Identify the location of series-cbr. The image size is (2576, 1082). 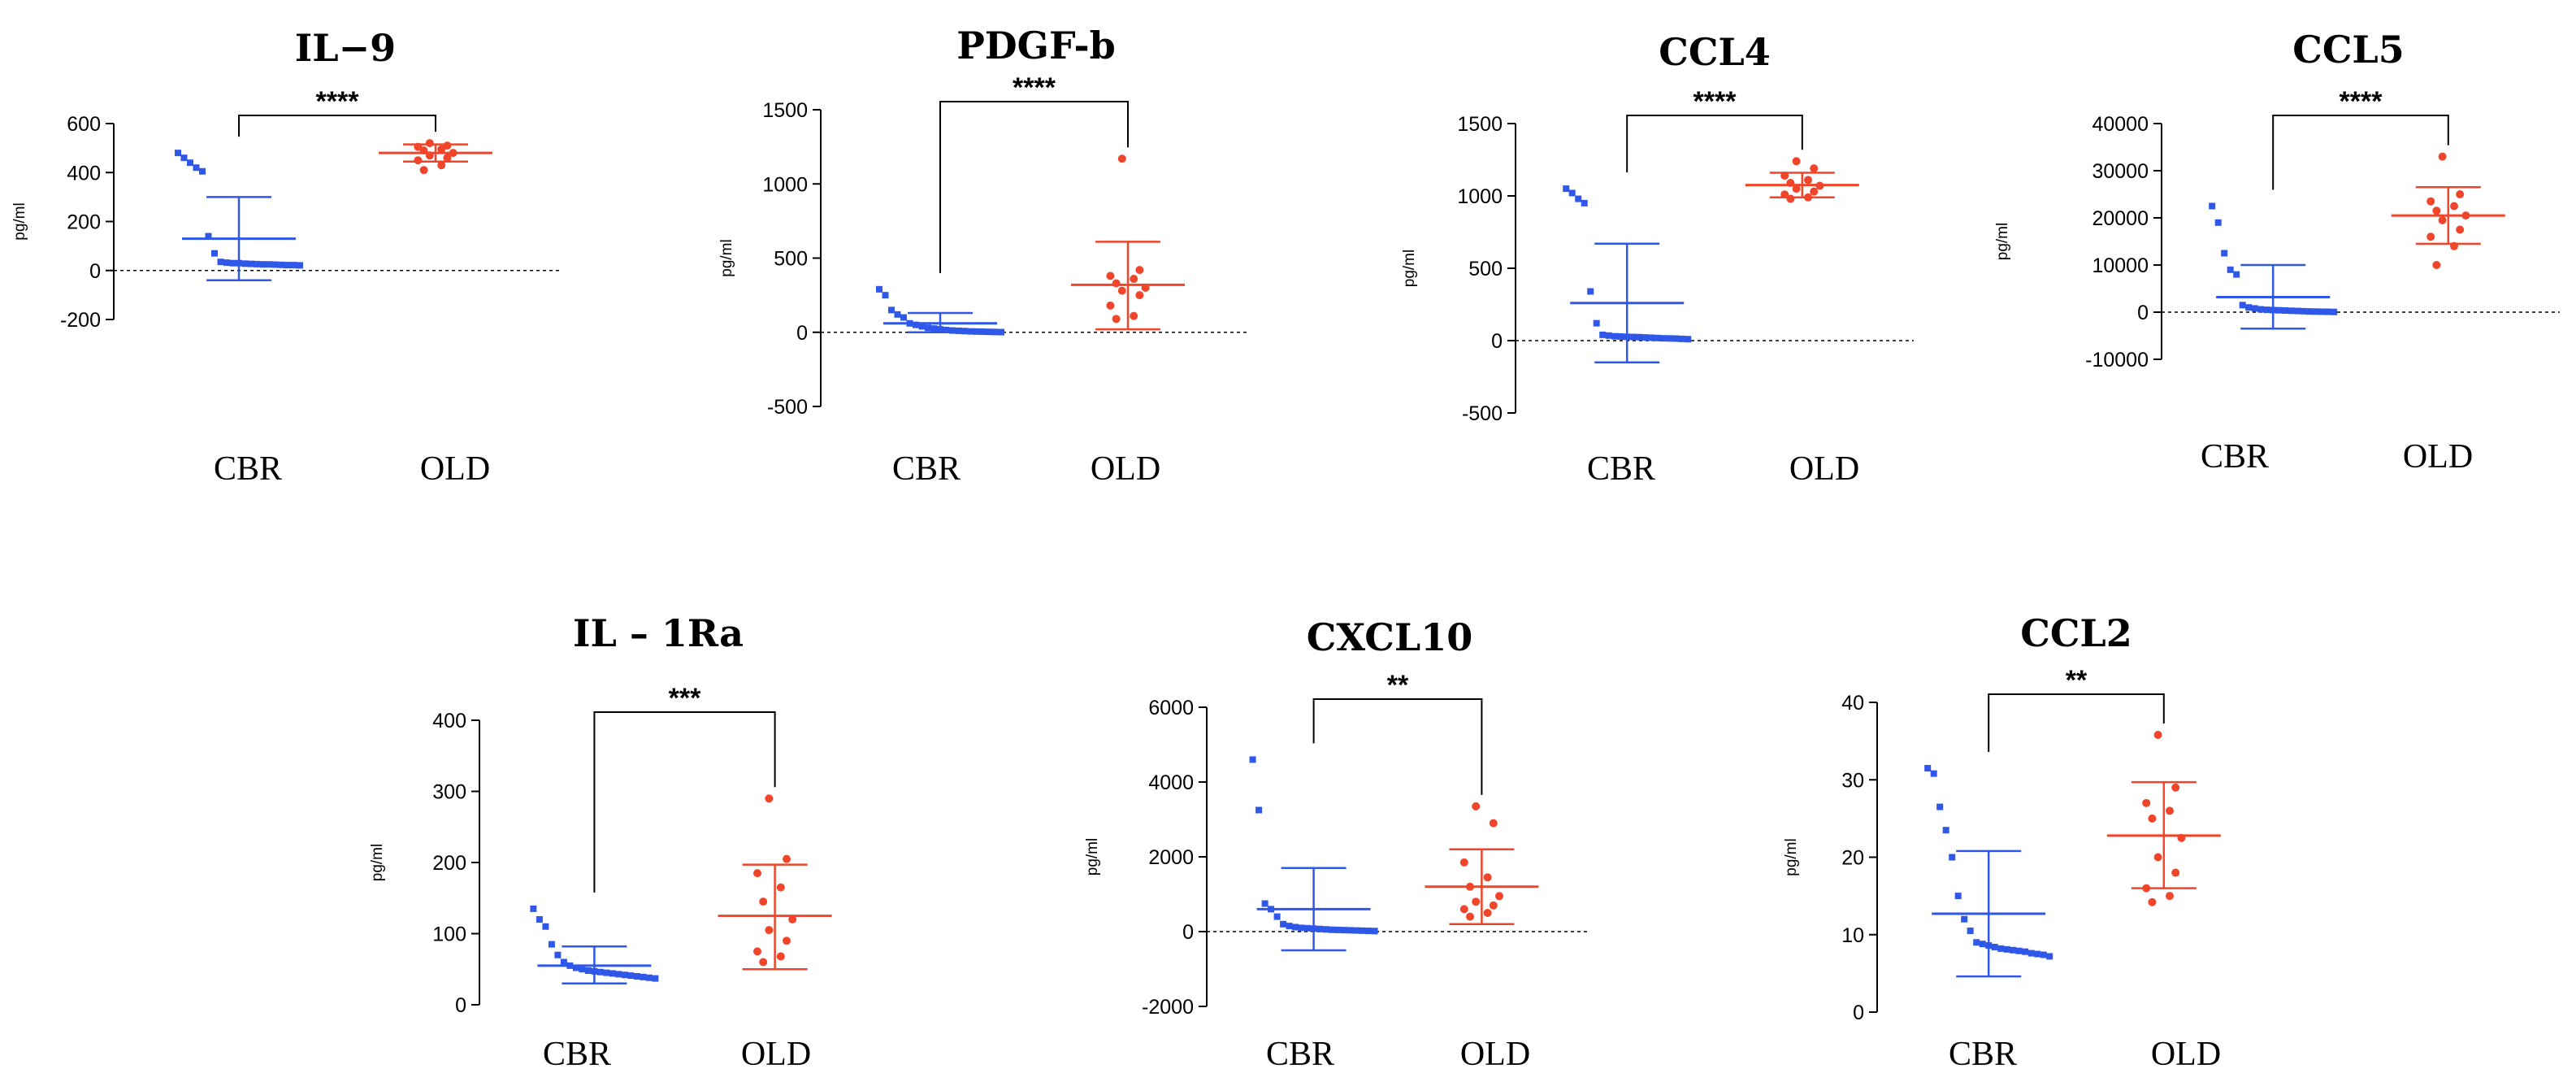
(1989, 871).